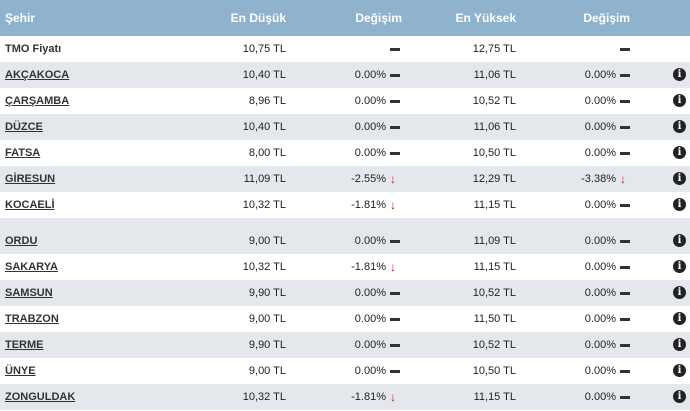  I want to click on lowest-price: 9,90 TL, so click(267, 345).